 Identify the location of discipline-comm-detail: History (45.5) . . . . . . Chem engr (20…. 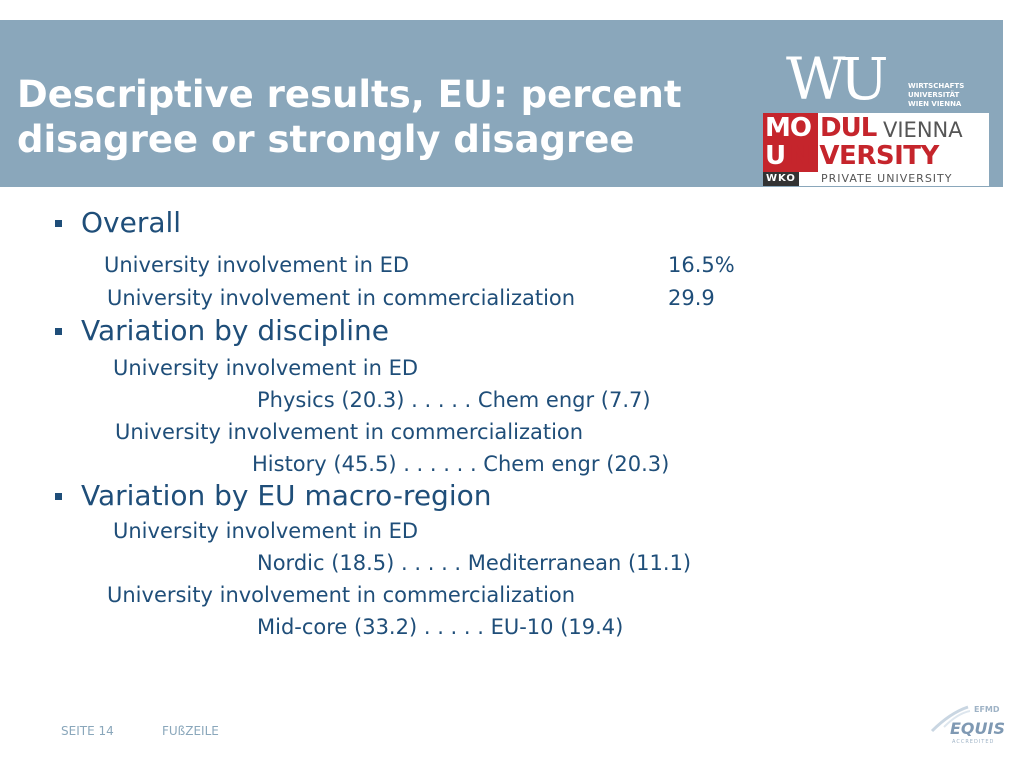
(461, 464).